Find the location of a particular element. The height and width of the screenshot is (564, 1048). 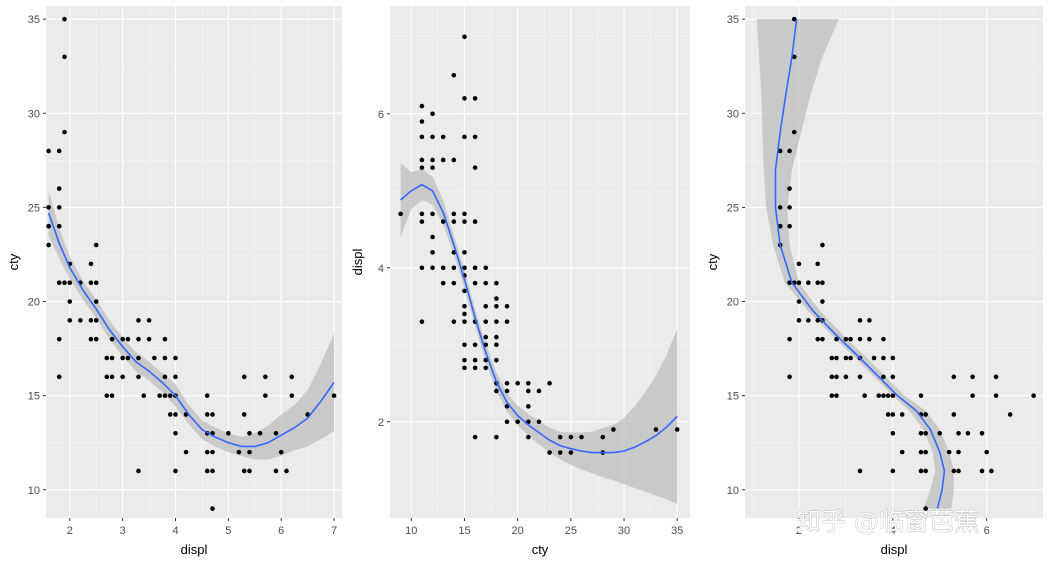

x-axis-title: cty is located at coordinates (540, 549).